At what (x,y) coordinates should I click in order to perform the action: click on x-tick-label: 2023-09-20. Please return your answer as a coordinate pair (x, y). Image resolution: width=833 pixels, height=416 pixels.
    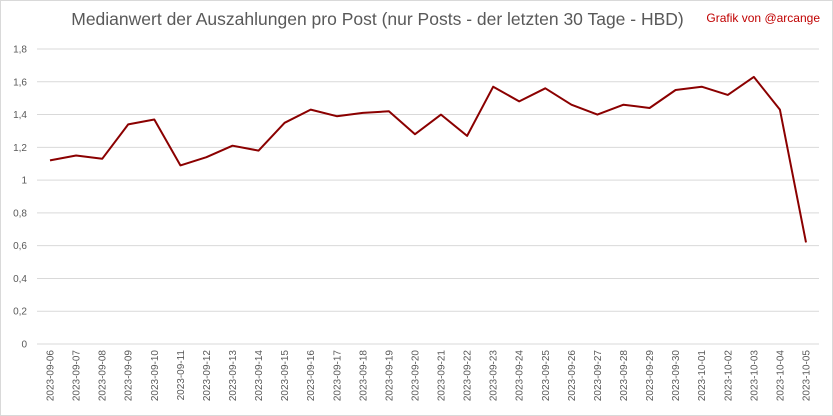
    Looking at the image, I should click on (415, 376).